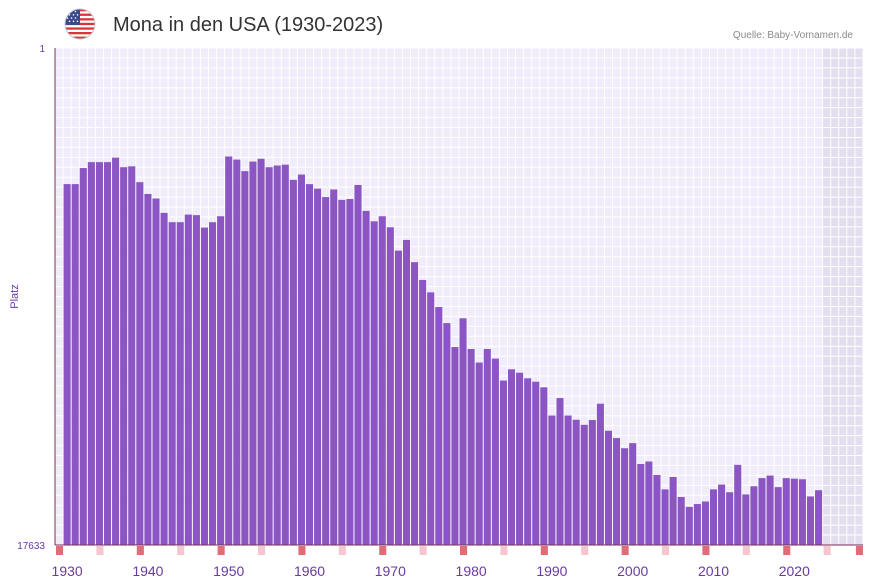  I want to click on bar-1974, so click(423, 412).